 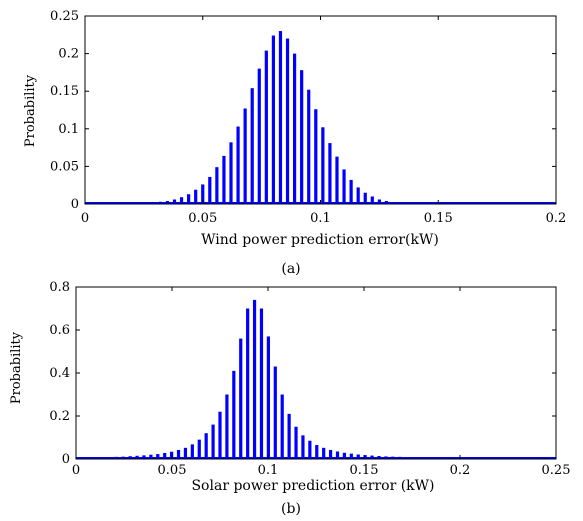 What do you see at coordinates (364, 470) in the screenshot?
I see `x-tick-label-solar: 0.15` at bounding box center [364, 470].